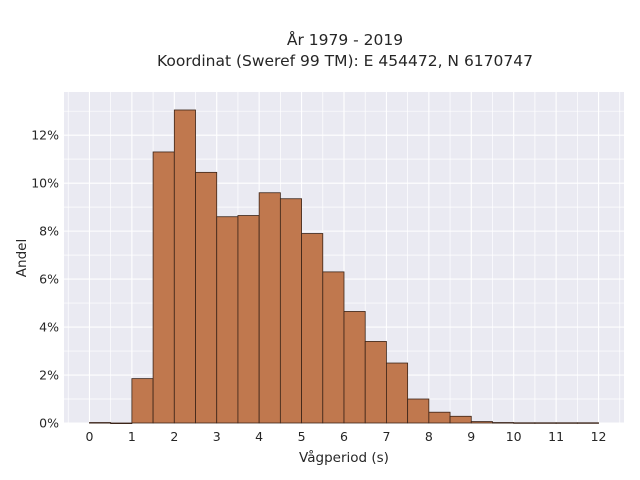  Describe the element at coordinates (599, 436) in the screenshot. I see `x-tick-label: 12` at that location.